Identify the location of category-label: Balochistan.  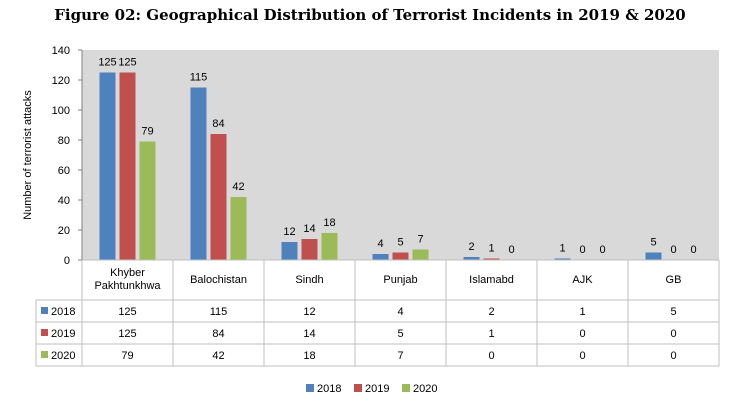
(218, 280).